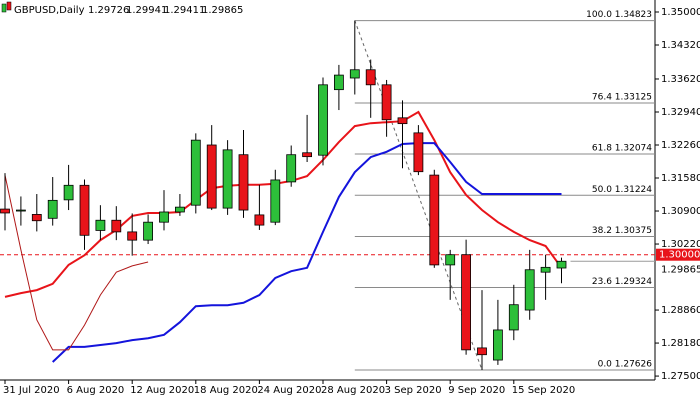 This screenshot has height=404, width=700. Describe the element at coordinates (680, 376) in the screenshot. I see `y-tick-label: 1.27500` at that location.